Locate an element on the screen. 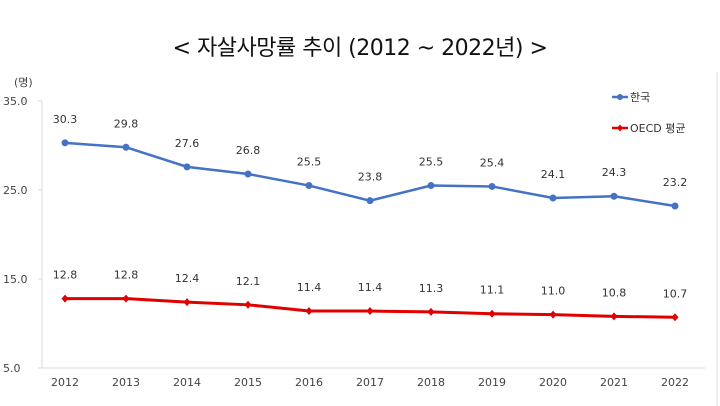 The image size is (720, 406). y-tick-label: 25.0 is located at coordinates (15, 190).